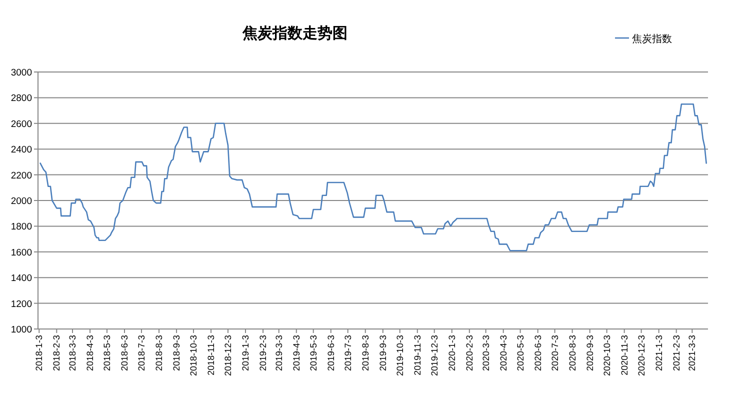 The image size is (743, 394). What do you see at coordinates (279, 353) in the screenshot?
I see `x-tick-label: 2019-3-3` at bounding box center [279, 353].